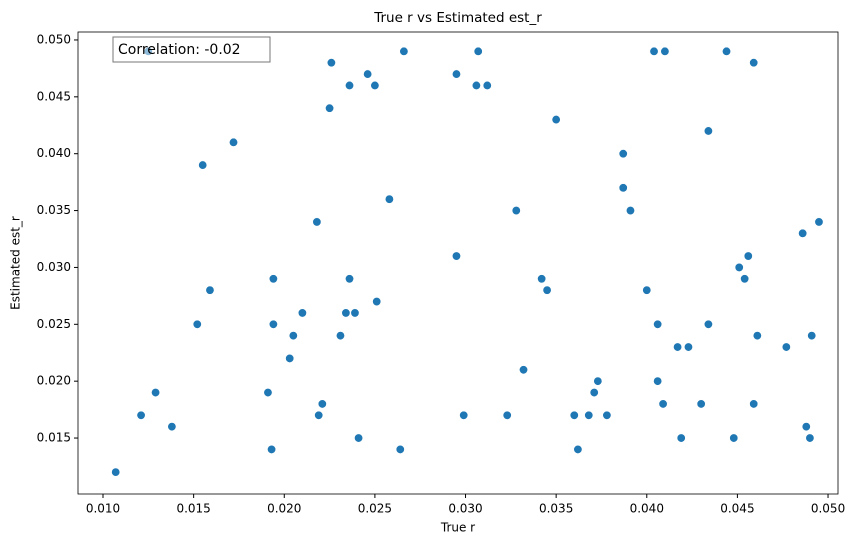  Describe the element at coordinates (647, 509) in the screenshot. I see `x-tick-label: 0.040` at that location.